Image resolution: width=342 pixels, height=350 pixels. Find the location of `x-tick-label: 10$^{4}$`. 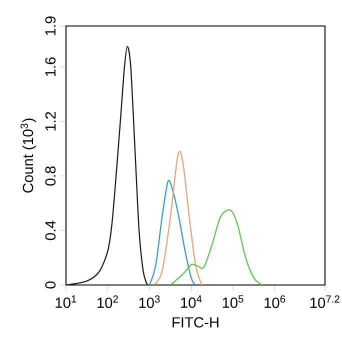

x-tick-label: 10$^{4}$ is located at coordinates (191, 301).